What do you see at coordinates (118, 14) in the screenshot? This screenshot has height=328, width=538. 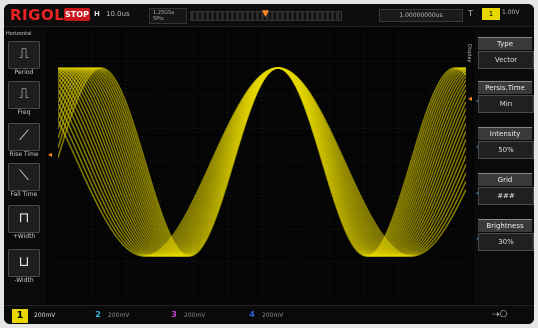 I see `horizontal-scale: 10.0us` at bounding box center [118, 14].